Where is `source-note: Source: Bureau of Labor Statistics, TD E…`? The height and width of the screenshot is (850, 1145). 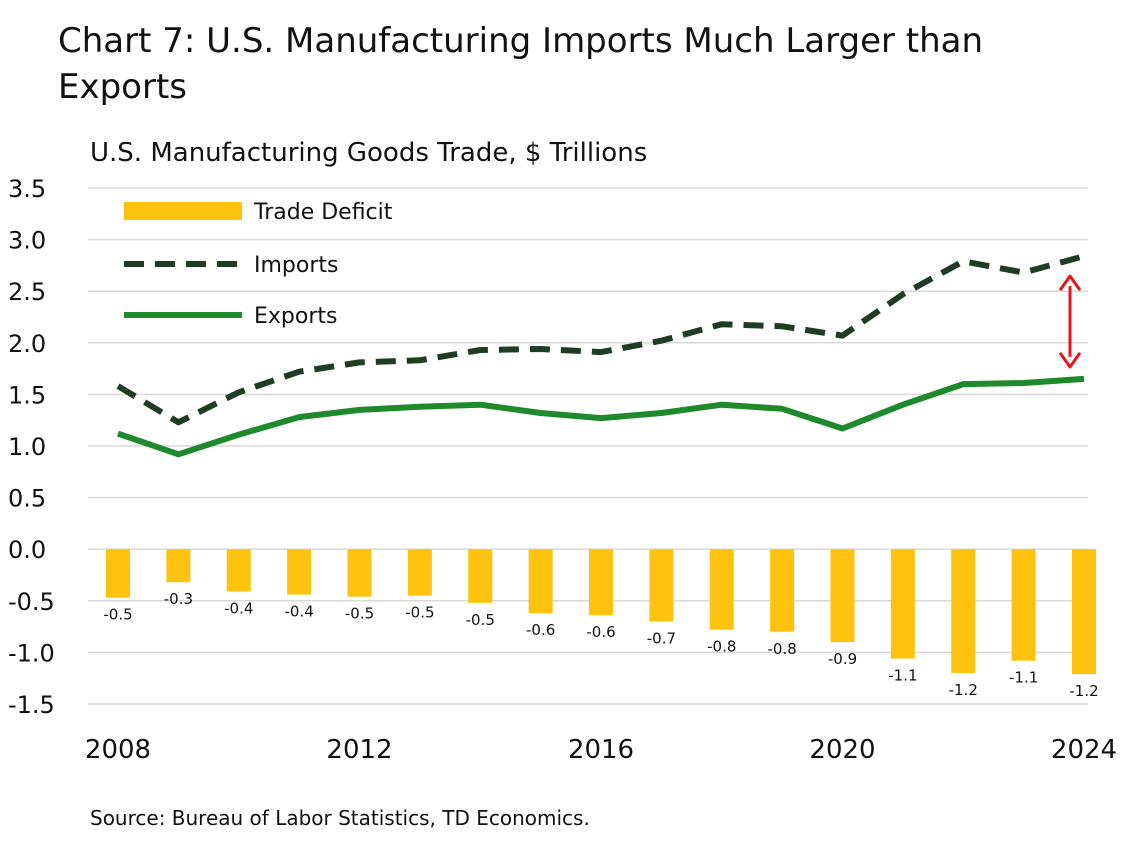
source-note: Source: Bureau of Labor Statistics, TD E… is located at coordinates (340, 818).